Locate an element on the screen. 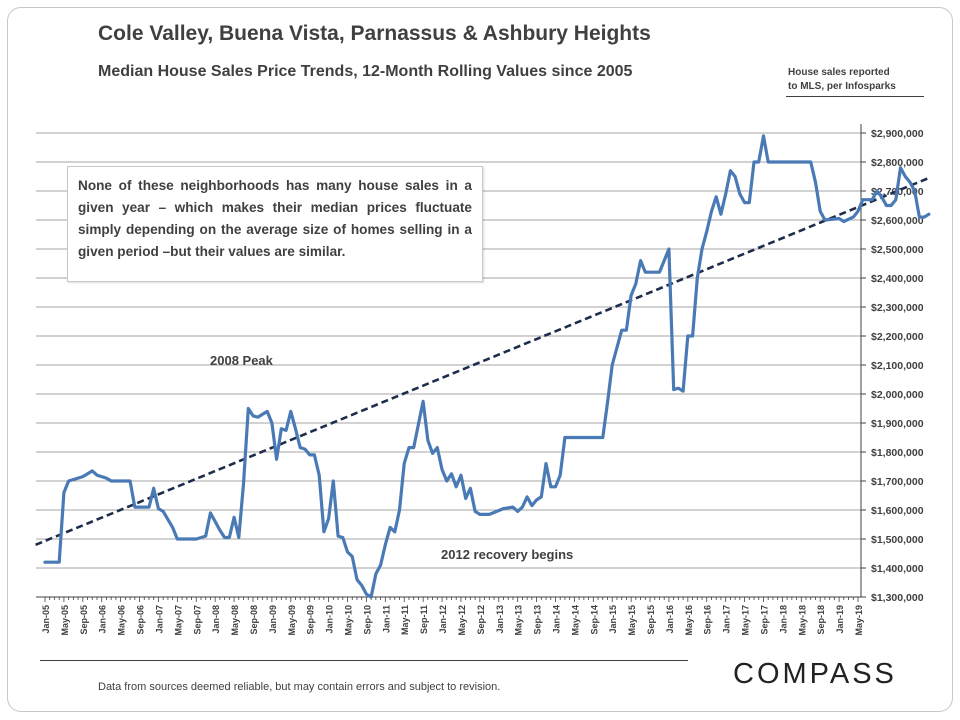  y-tick-label-2: $1,500,000 is located at coordinates (897, 540).